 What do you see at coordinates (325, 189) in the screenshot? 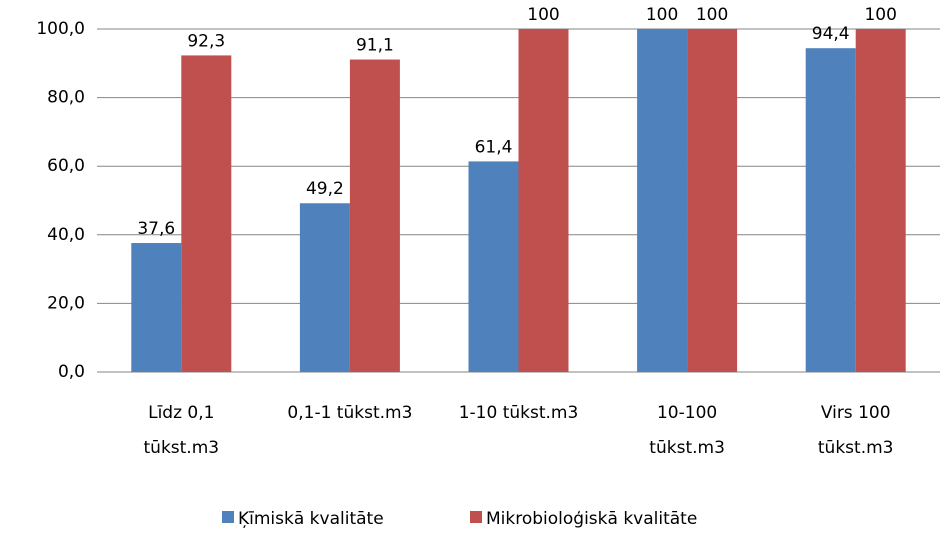
I see `value-label: 49,2` at bounding box center [325, 189].